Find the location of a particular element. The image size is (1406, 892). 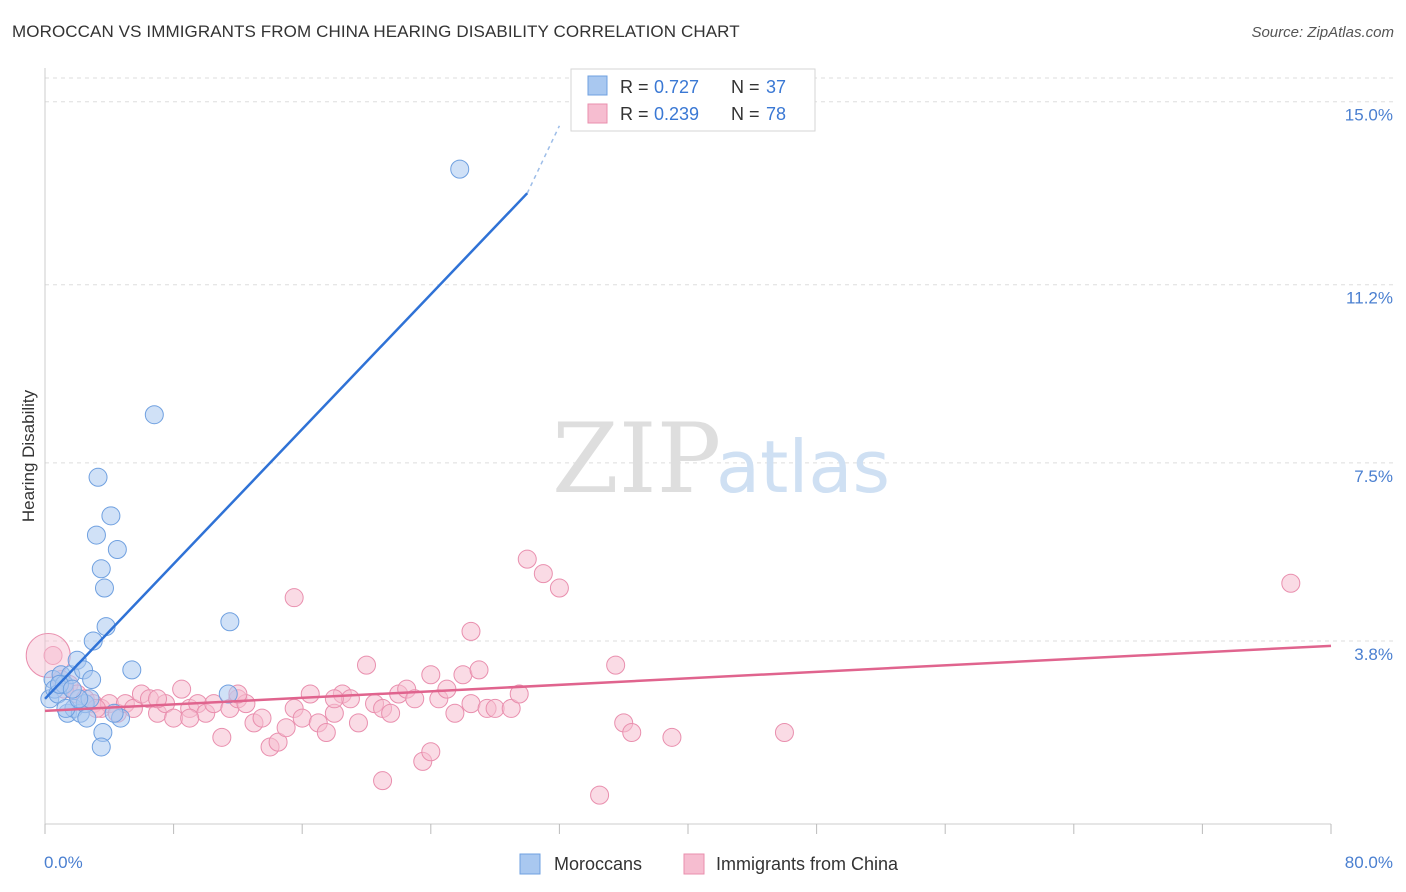

y-tick-label-2: 11.2% is located at coordinates (1369, 298).